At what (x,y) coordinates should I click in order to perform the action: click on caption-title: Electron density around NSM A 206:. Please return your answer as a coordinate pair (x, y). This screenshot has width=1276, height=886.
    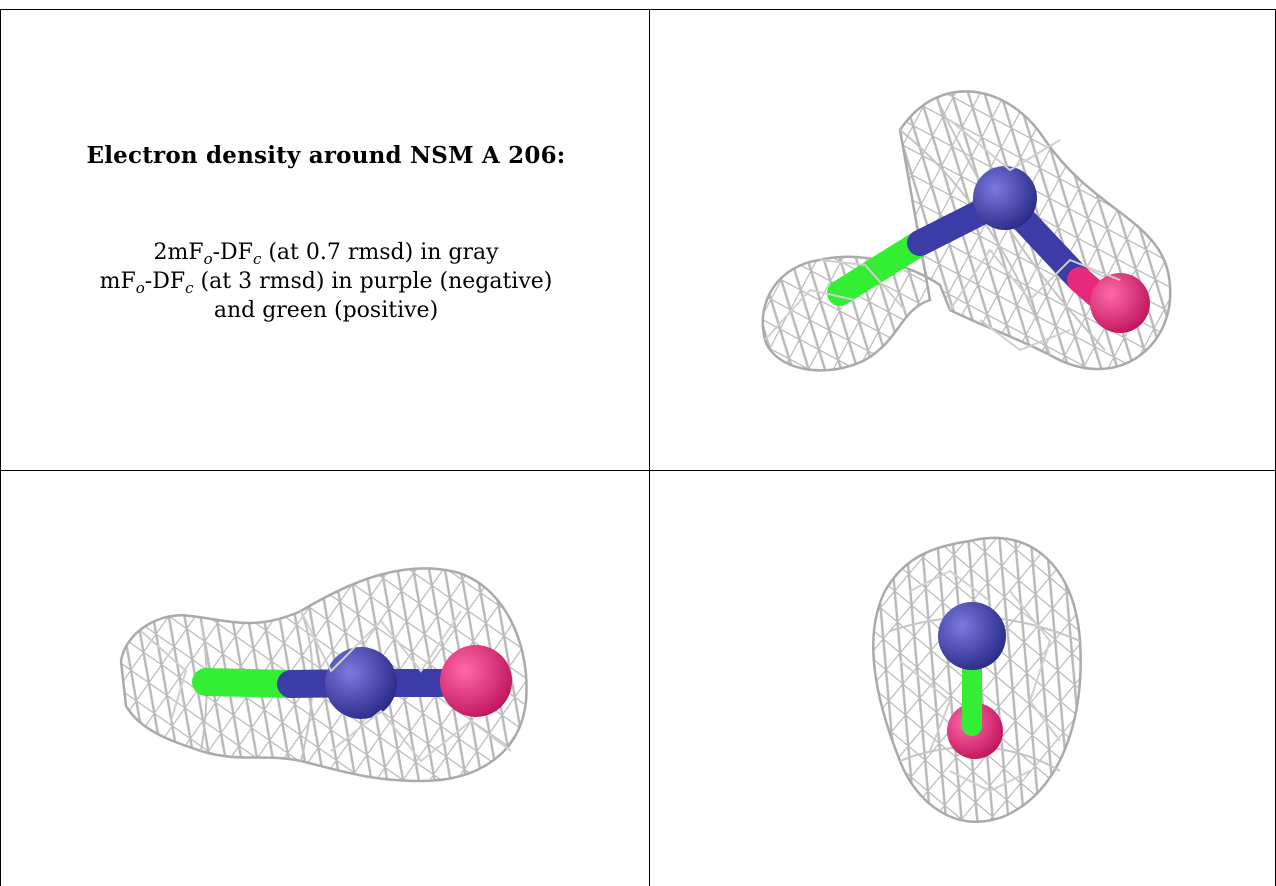
    Looking at the image, I should click on (326, 155).